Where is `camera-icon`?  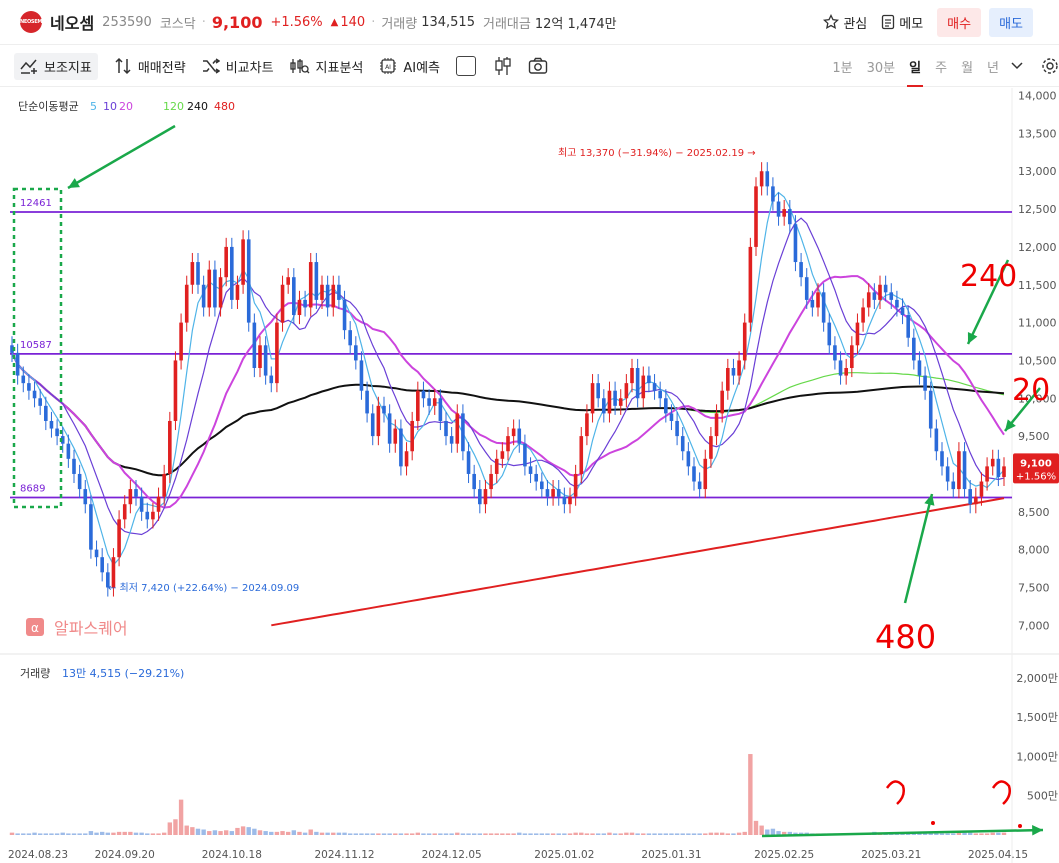
camera-icon is located at coordinates (538, 66).